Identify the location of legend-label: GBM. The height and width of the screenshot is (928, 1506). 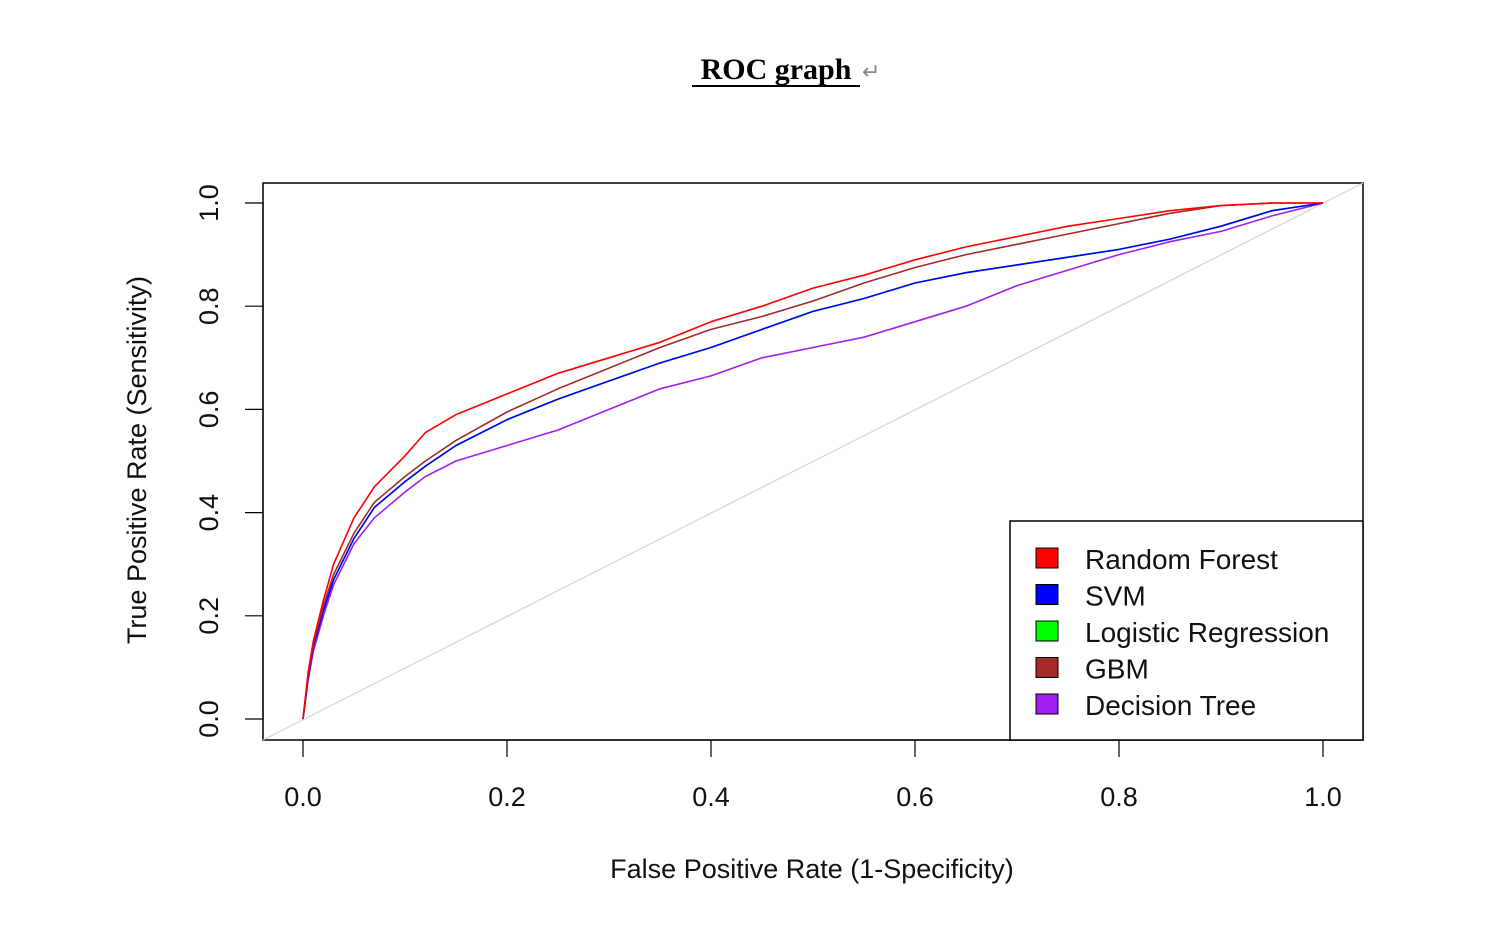
(1117, 669).